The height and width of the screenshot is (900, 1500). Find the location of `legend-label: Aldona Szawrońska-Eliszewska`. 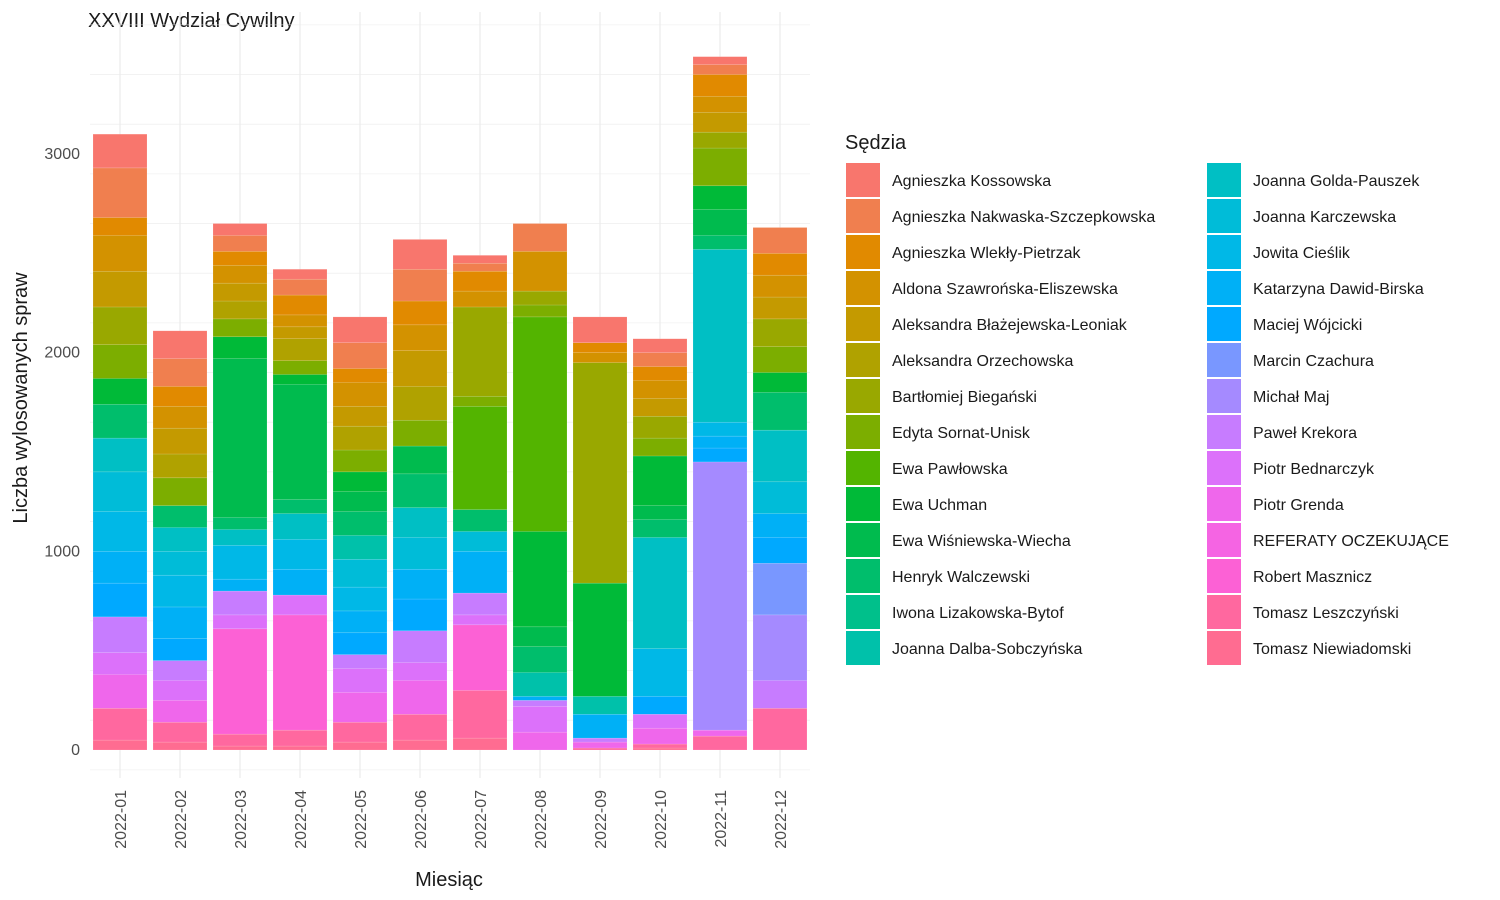

legend-label: Aldona Szawrońska-Eliszewska is located at coordinates (1005, 289).